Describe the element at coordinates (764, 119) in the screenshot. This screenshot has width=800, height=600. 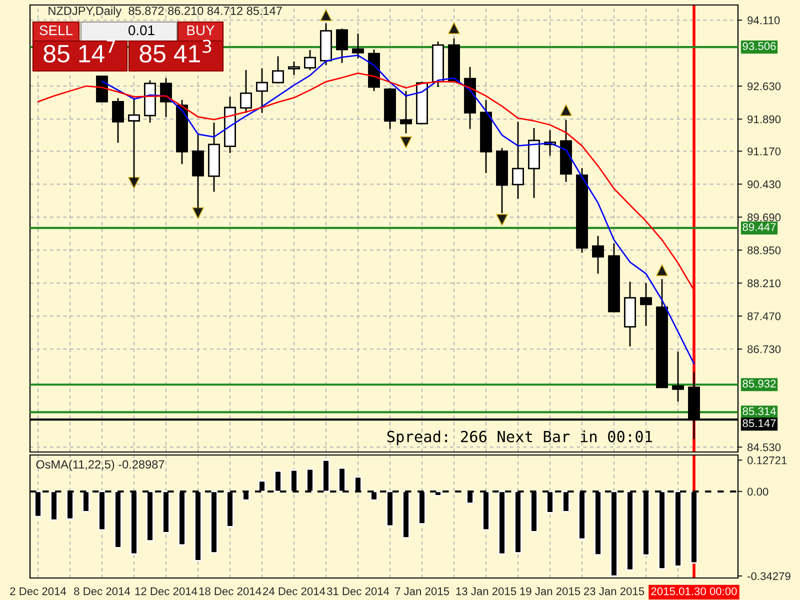
I see `y-tick-label: 91.890` at that location.